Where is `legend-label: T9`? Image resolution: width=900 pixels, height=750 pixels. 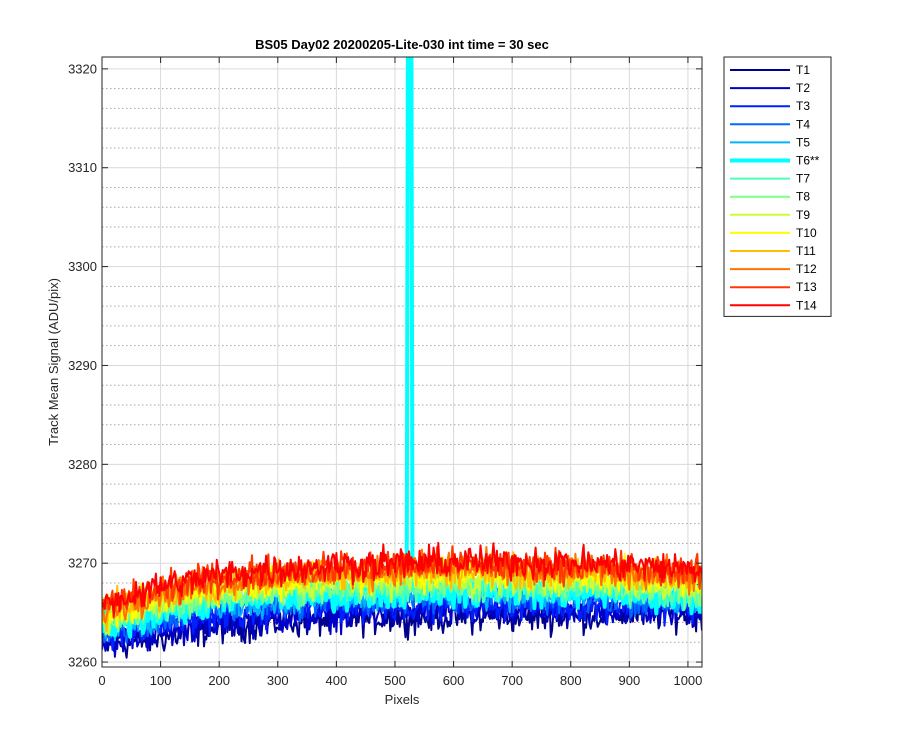
legend-label: T9 is located at coordinates (803, 215).